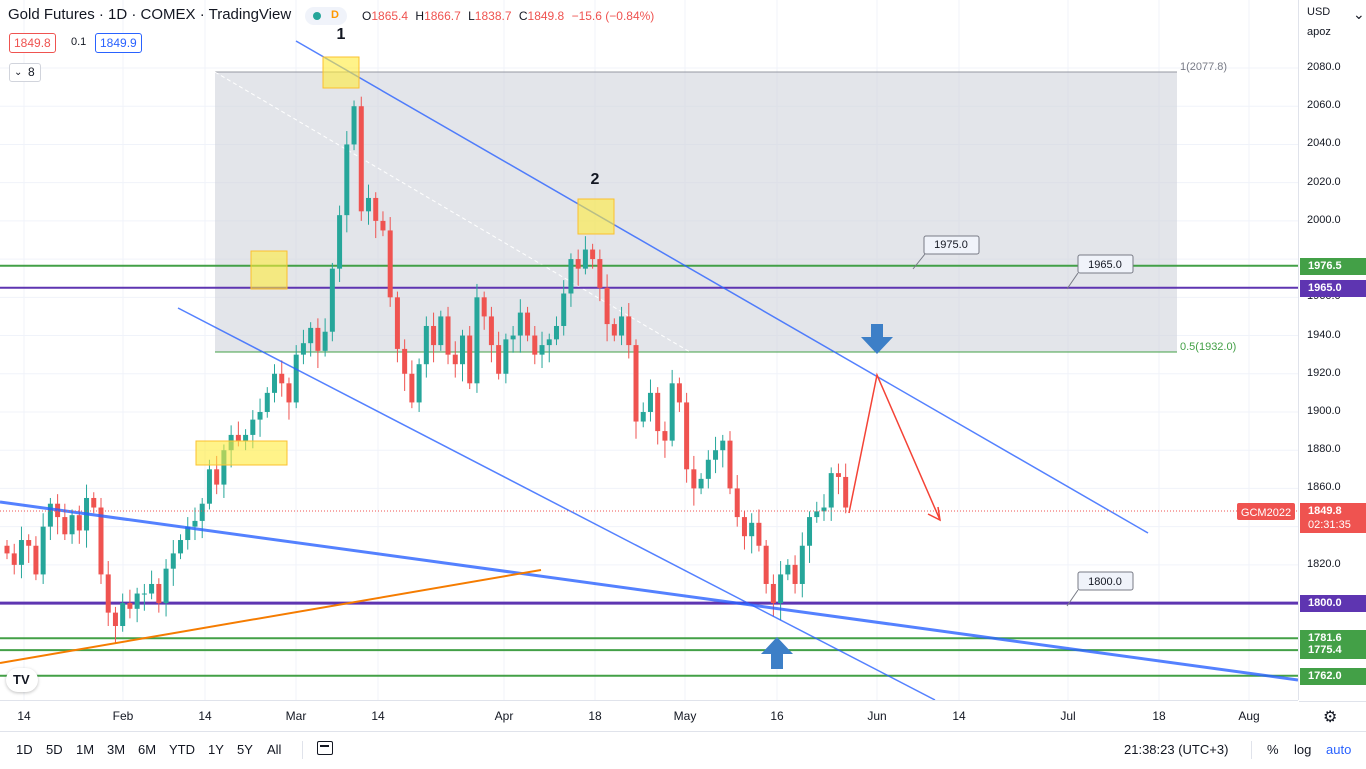 The image size is (1366, 769). What do you see at coordinates (182, 749) in the screenshot?
I see `range-button-ytd: YTD` at bounding box center [182, 749].